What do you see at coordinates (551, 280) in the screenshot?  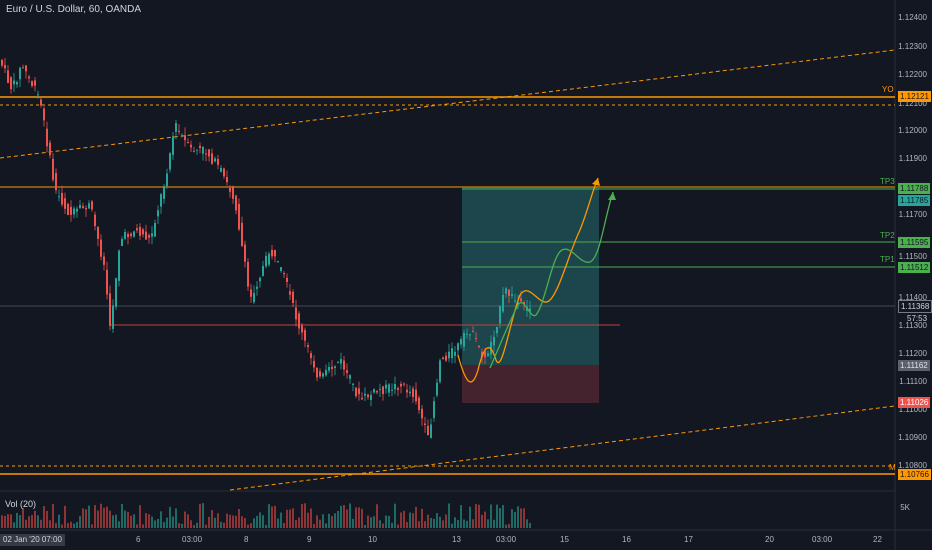 I see `green-projection-path` at bounding box center [551, 280].